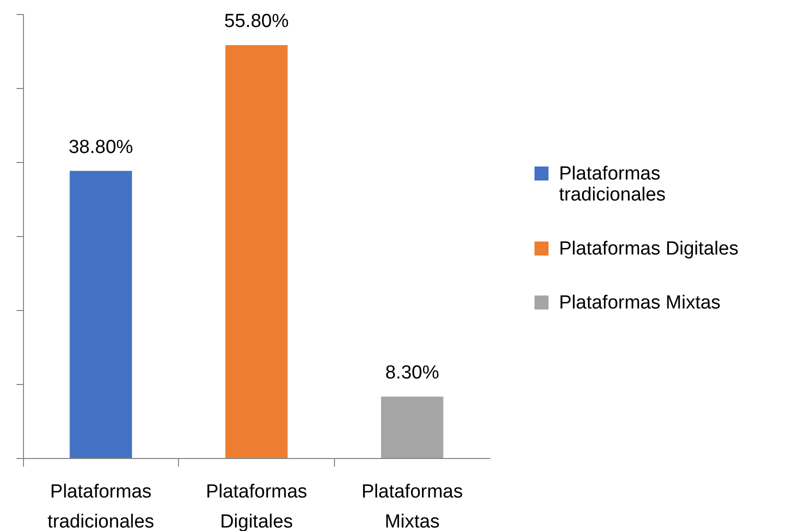  What do you see at coordinates (640, 303) in the screenshot?
I see `legend-label: Plataformas Mixtas` at bounding box center [640, 303].